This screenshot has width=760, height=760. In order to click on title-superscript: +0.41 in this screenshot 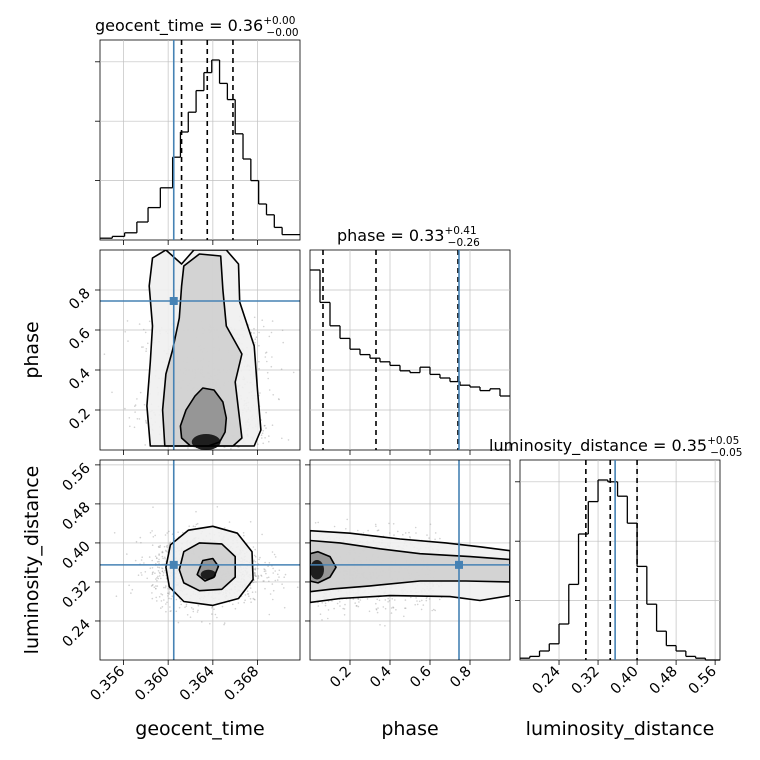, I will do `click(460, 231)`.